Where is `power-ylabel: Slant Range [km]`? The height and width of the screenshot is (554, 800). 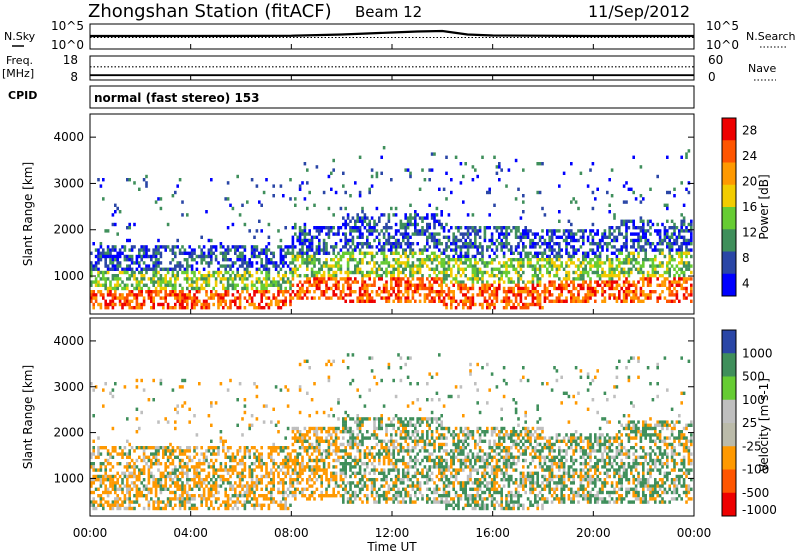
power-ylabel: Slant Range [km] is located at coordinates (28, 214).